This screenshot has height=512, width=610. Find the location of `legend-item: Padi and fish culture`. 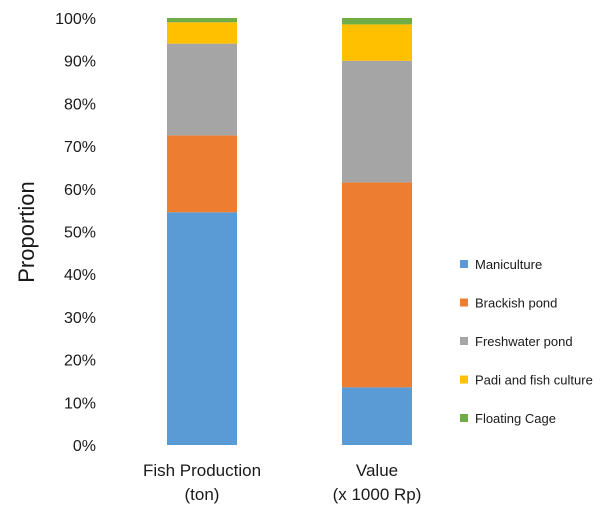

legend-item: Padi and fish culture is located at coordinates (526, 380).